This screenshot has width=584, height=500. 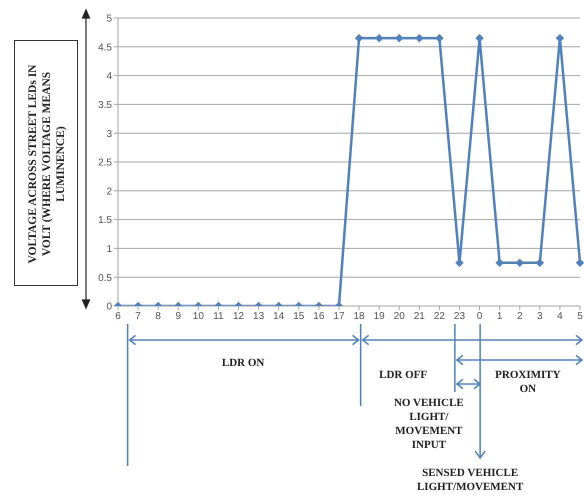 What do you see at coordinates (105, 105) in the screenshot?
I see `y-tick-label: 3.5` at bounding box center [105, 105].